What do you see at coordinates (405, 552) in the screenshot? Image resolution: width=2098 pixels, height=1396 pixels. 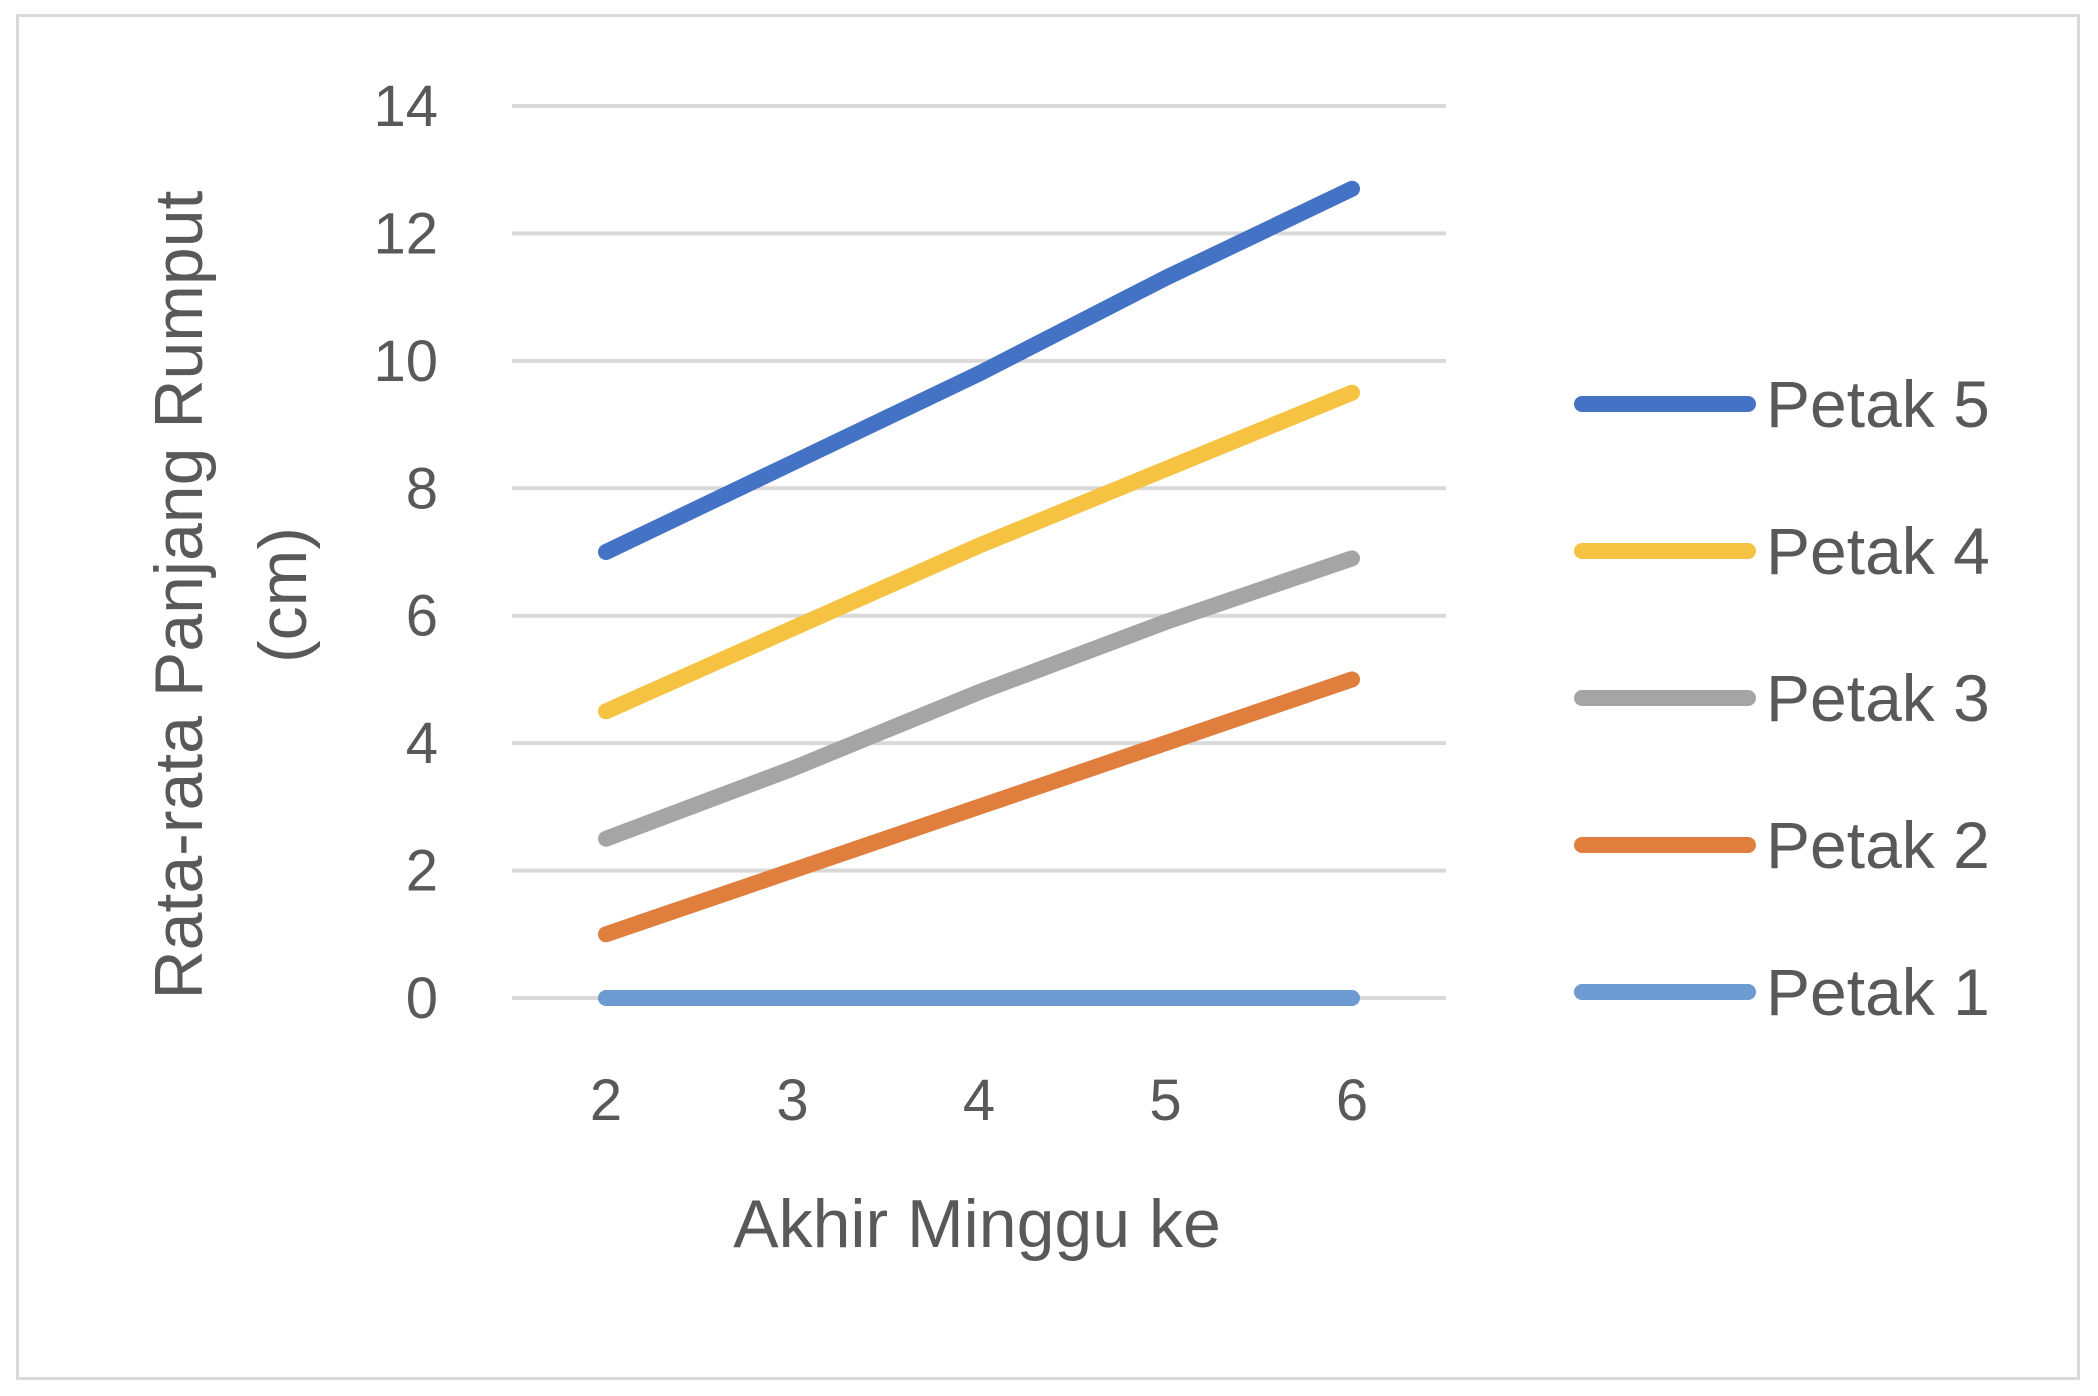 I see `y-axis-tick-labels: 0 2 4 6 8 10 12 14` at bounding box center [405, 552].